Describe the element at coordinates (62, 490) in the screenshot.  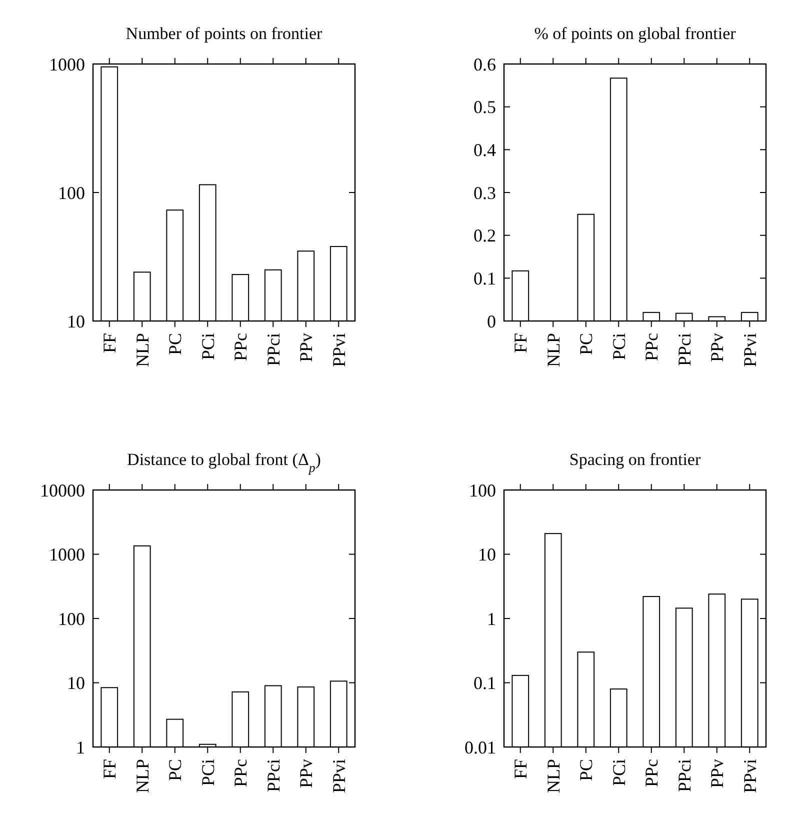
I see `y-tick-label: 10000` at that location.